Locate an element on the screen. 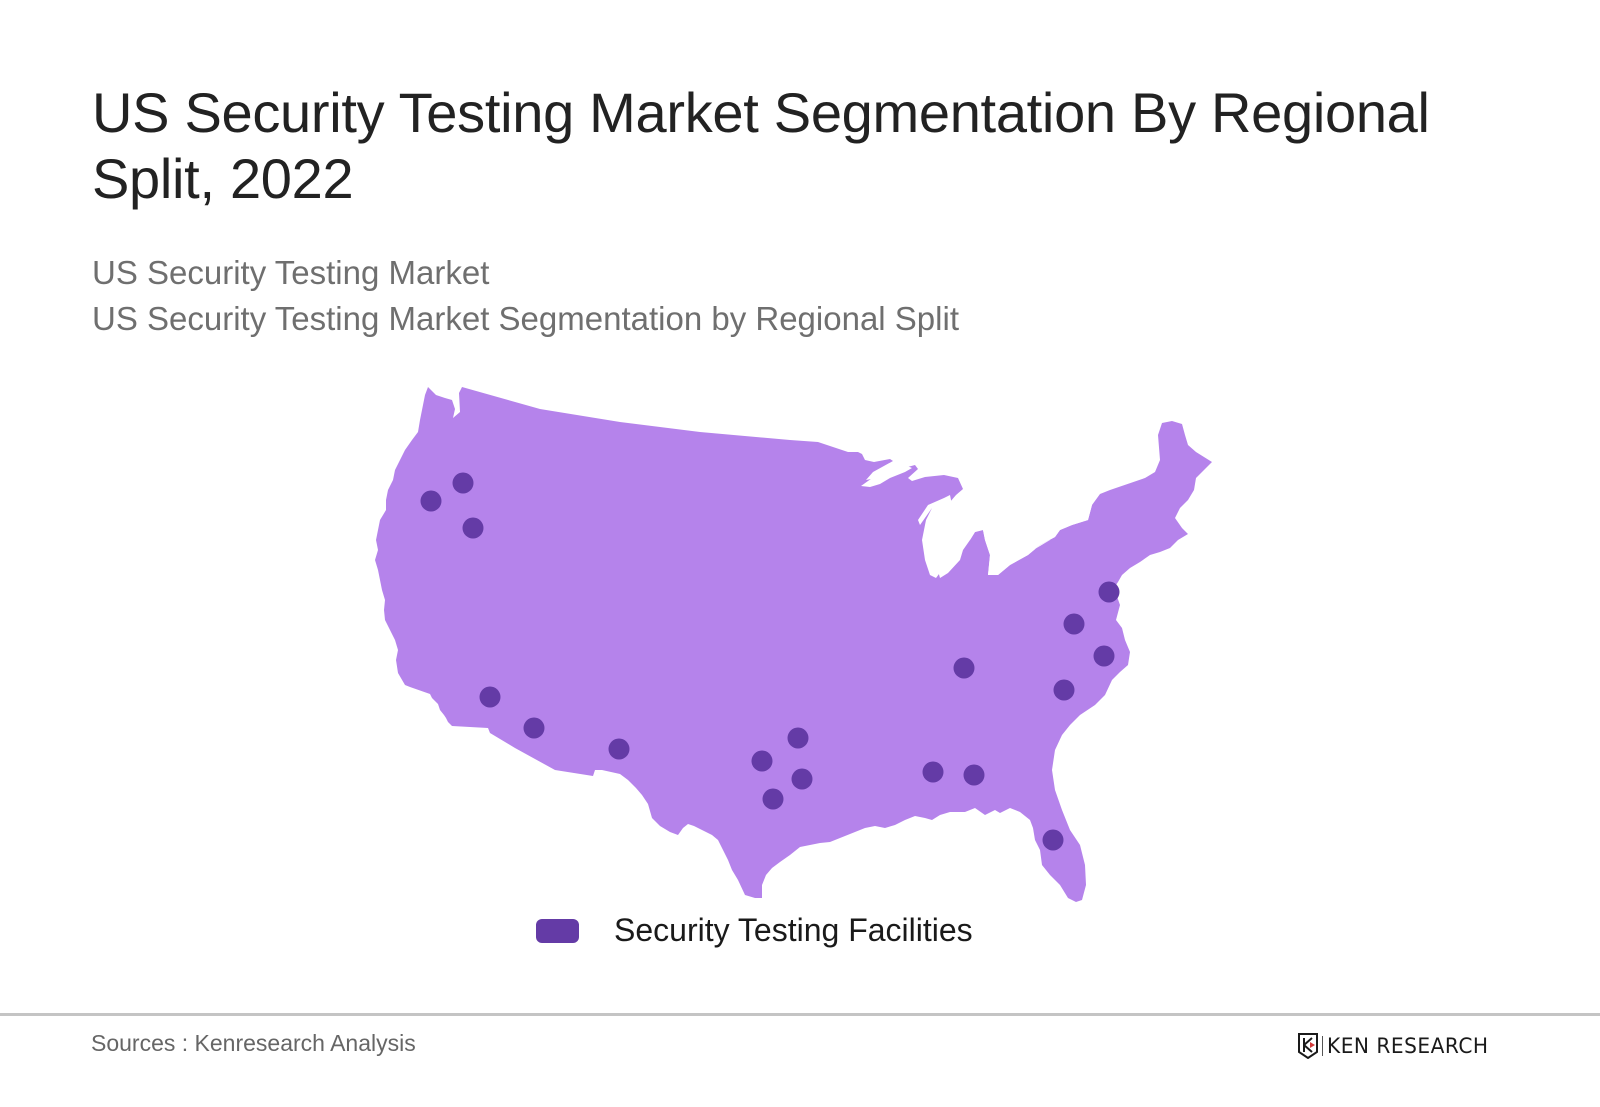 This screenshot has height=1107, width=1600. lake-superior is located at coordinates (886, 476).